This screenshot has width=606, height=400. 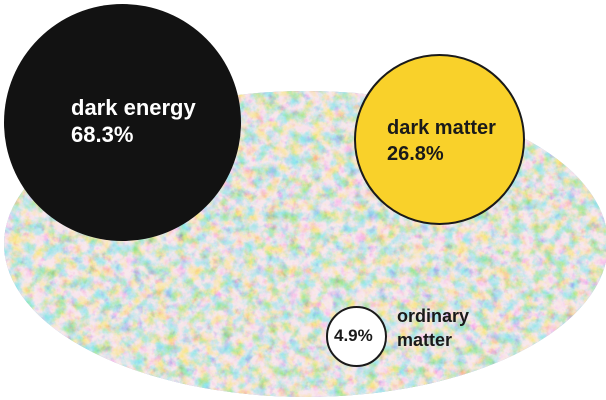 I want to click on dark-energy-label: dark energy, so click(x=133, y=107).